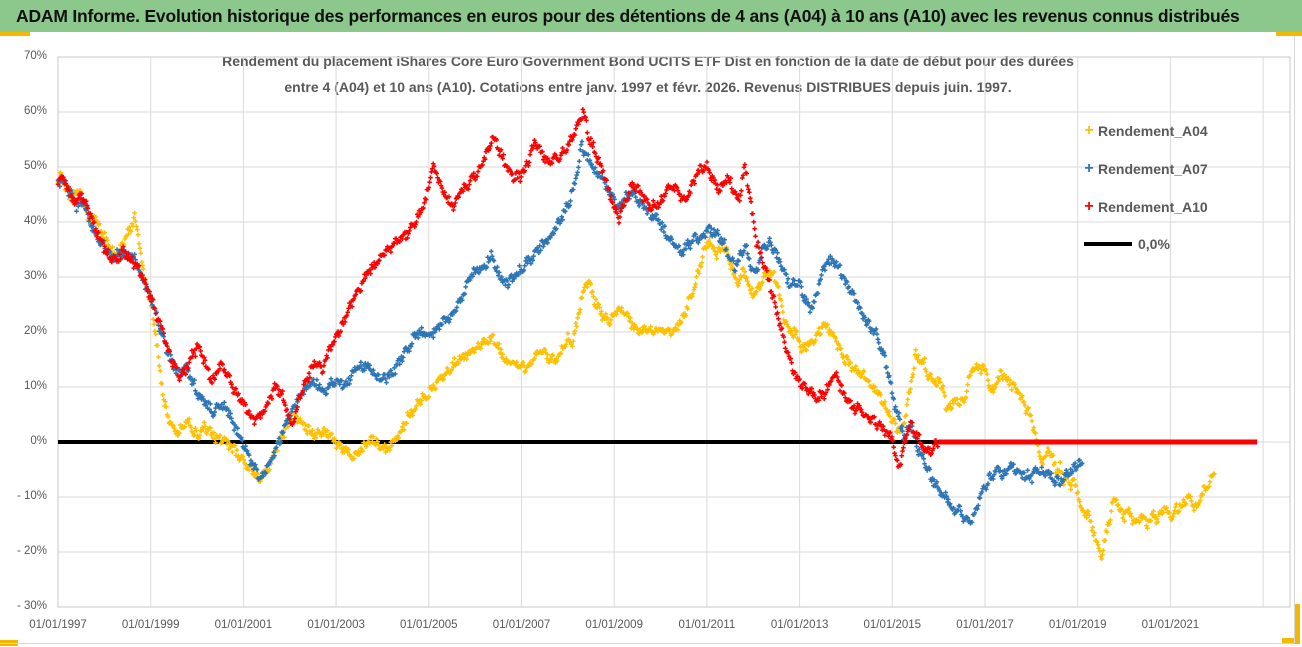 The height and width of the screenshot is (647, 1302). I want to click on x-axis-tick-label: 01/01/2007, so click(521, 625).